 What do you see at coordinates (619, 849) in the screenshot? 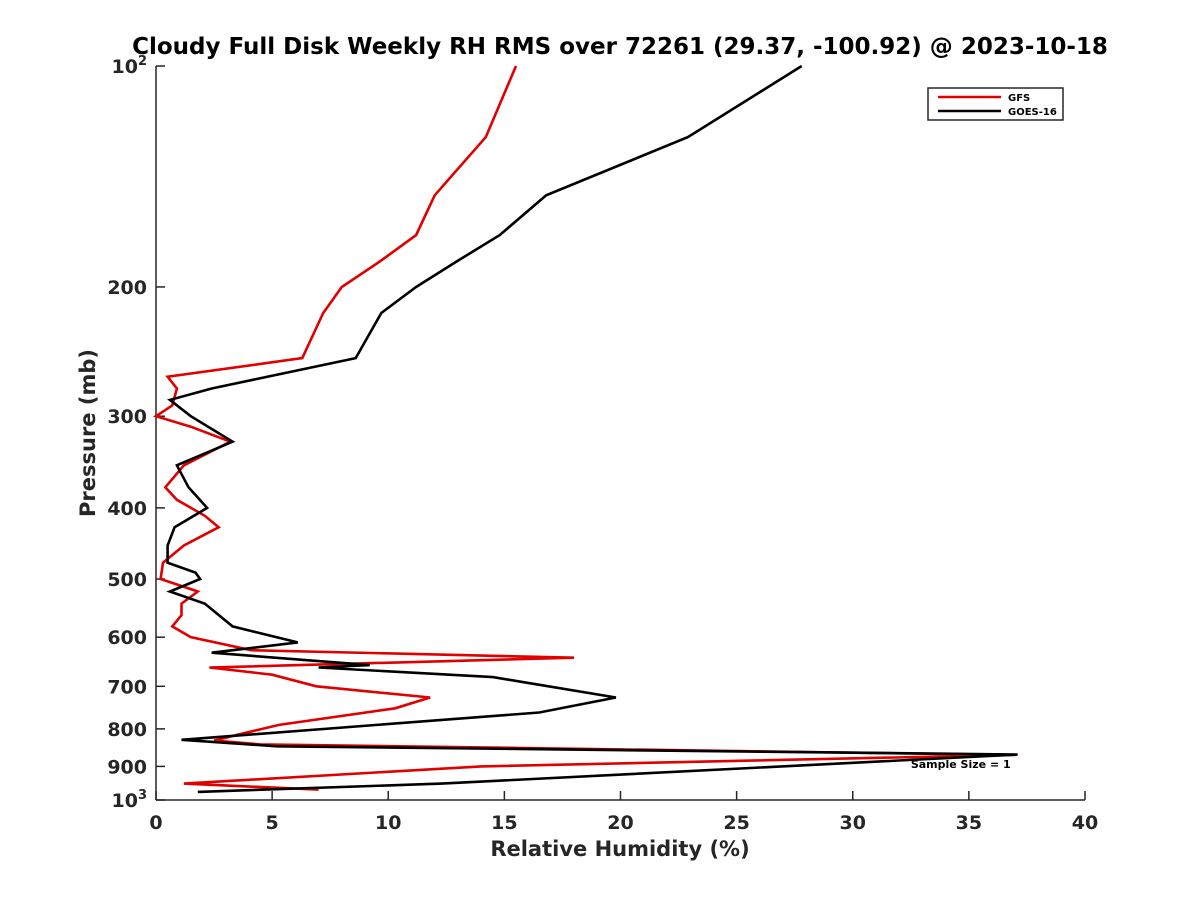
I see `x-axis-label: Relative Humidity (%)` at bounding box center [619, 849].